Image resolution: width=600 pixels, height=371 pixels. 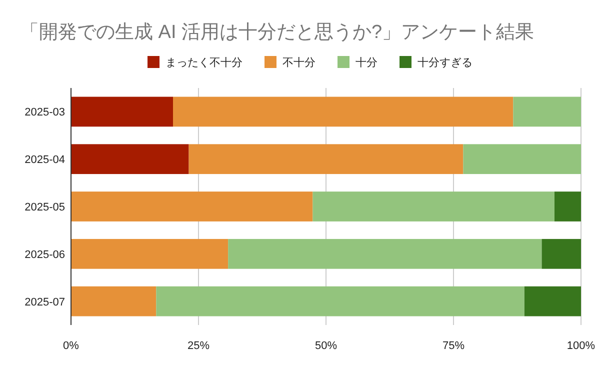 I want to click on x-tick-label: 25%, so click(x=198, y=346).